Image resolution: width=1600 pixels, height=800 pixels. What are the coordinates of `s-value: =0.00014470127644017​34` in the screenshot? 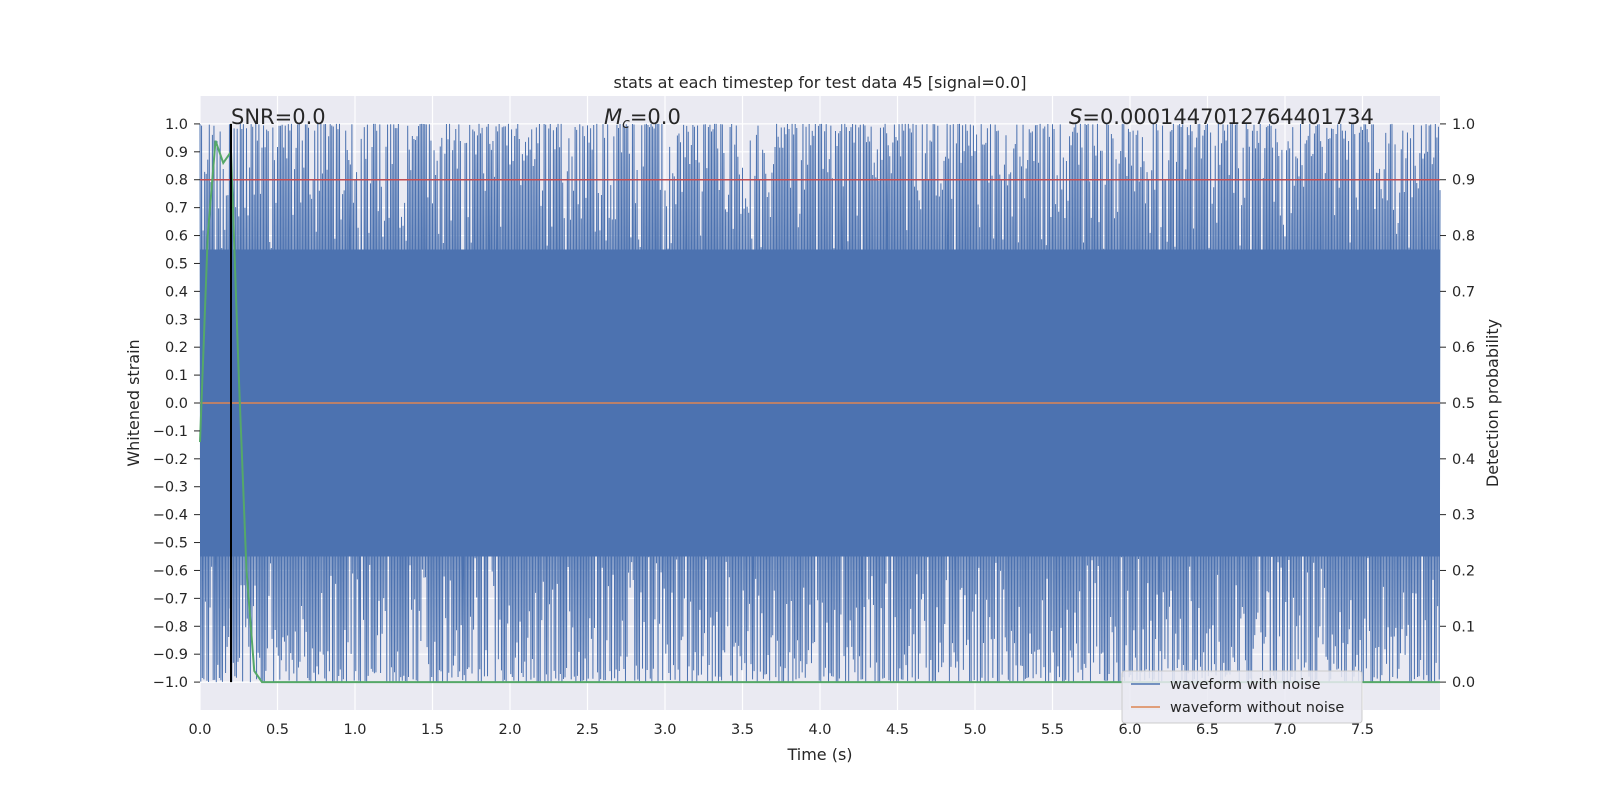 It's located at (1228, 117).